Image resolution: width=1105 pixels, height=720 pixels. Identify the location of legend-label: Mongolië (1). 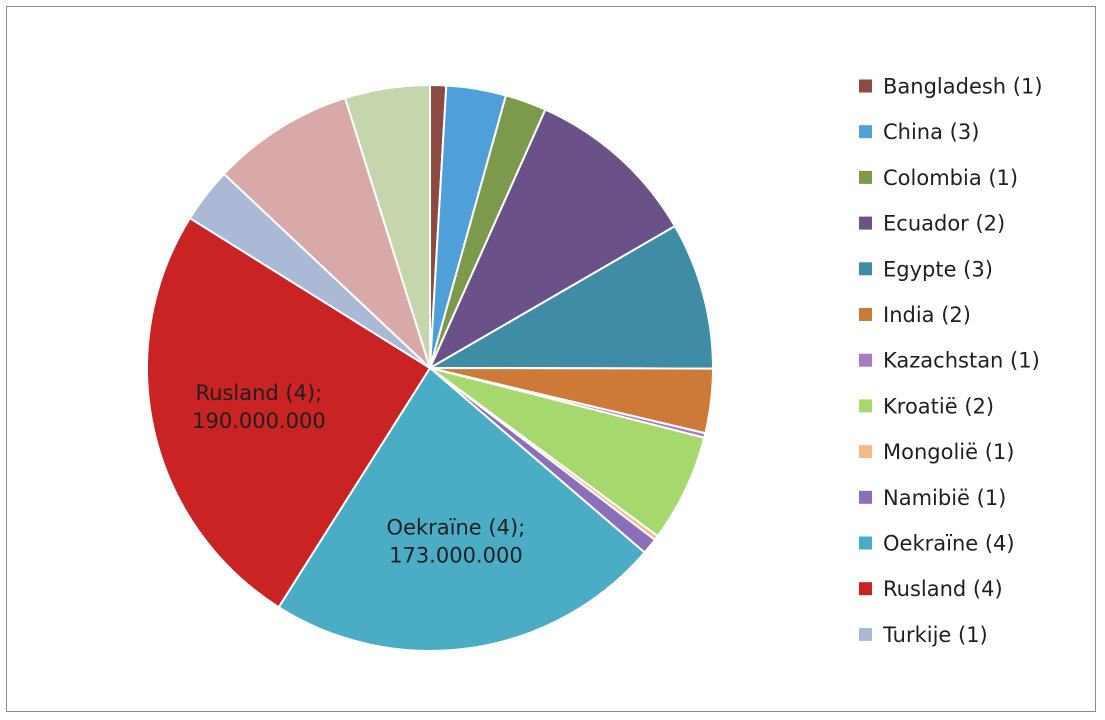
(948, 452).